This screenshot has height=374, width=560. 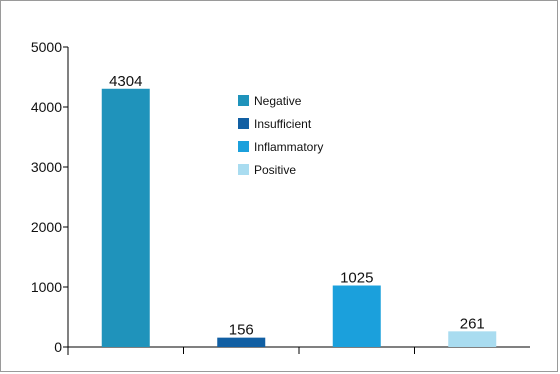 I want to click on y-tick-label: 3000, so click(x=46, y=167).